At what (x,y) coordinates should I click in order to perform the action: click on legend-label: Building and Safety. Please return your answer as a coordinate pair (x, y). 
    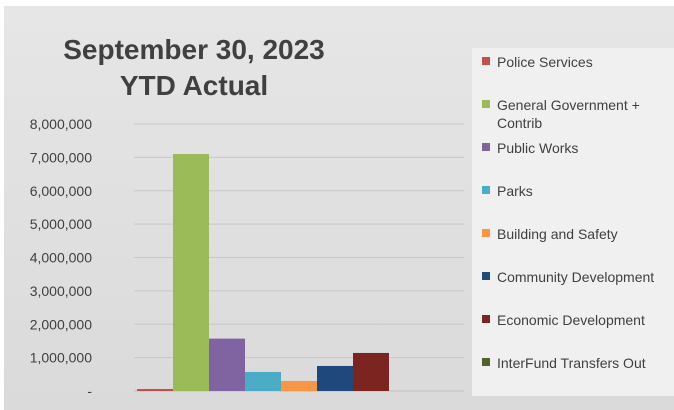
    Looking at the image, I should click on (557, 234).